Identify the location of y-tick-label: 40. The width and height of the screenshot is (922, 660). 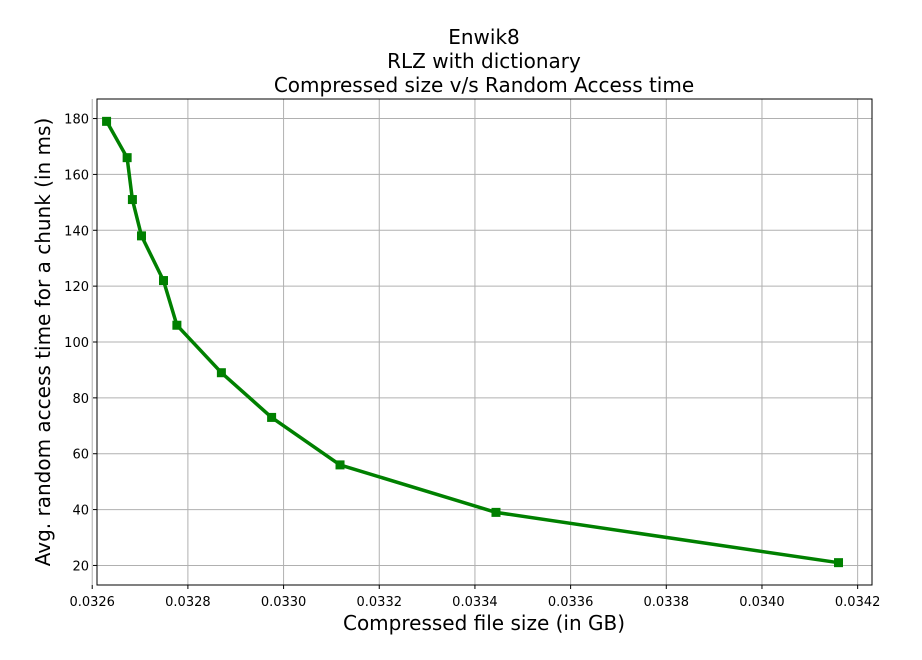
(80, 511).